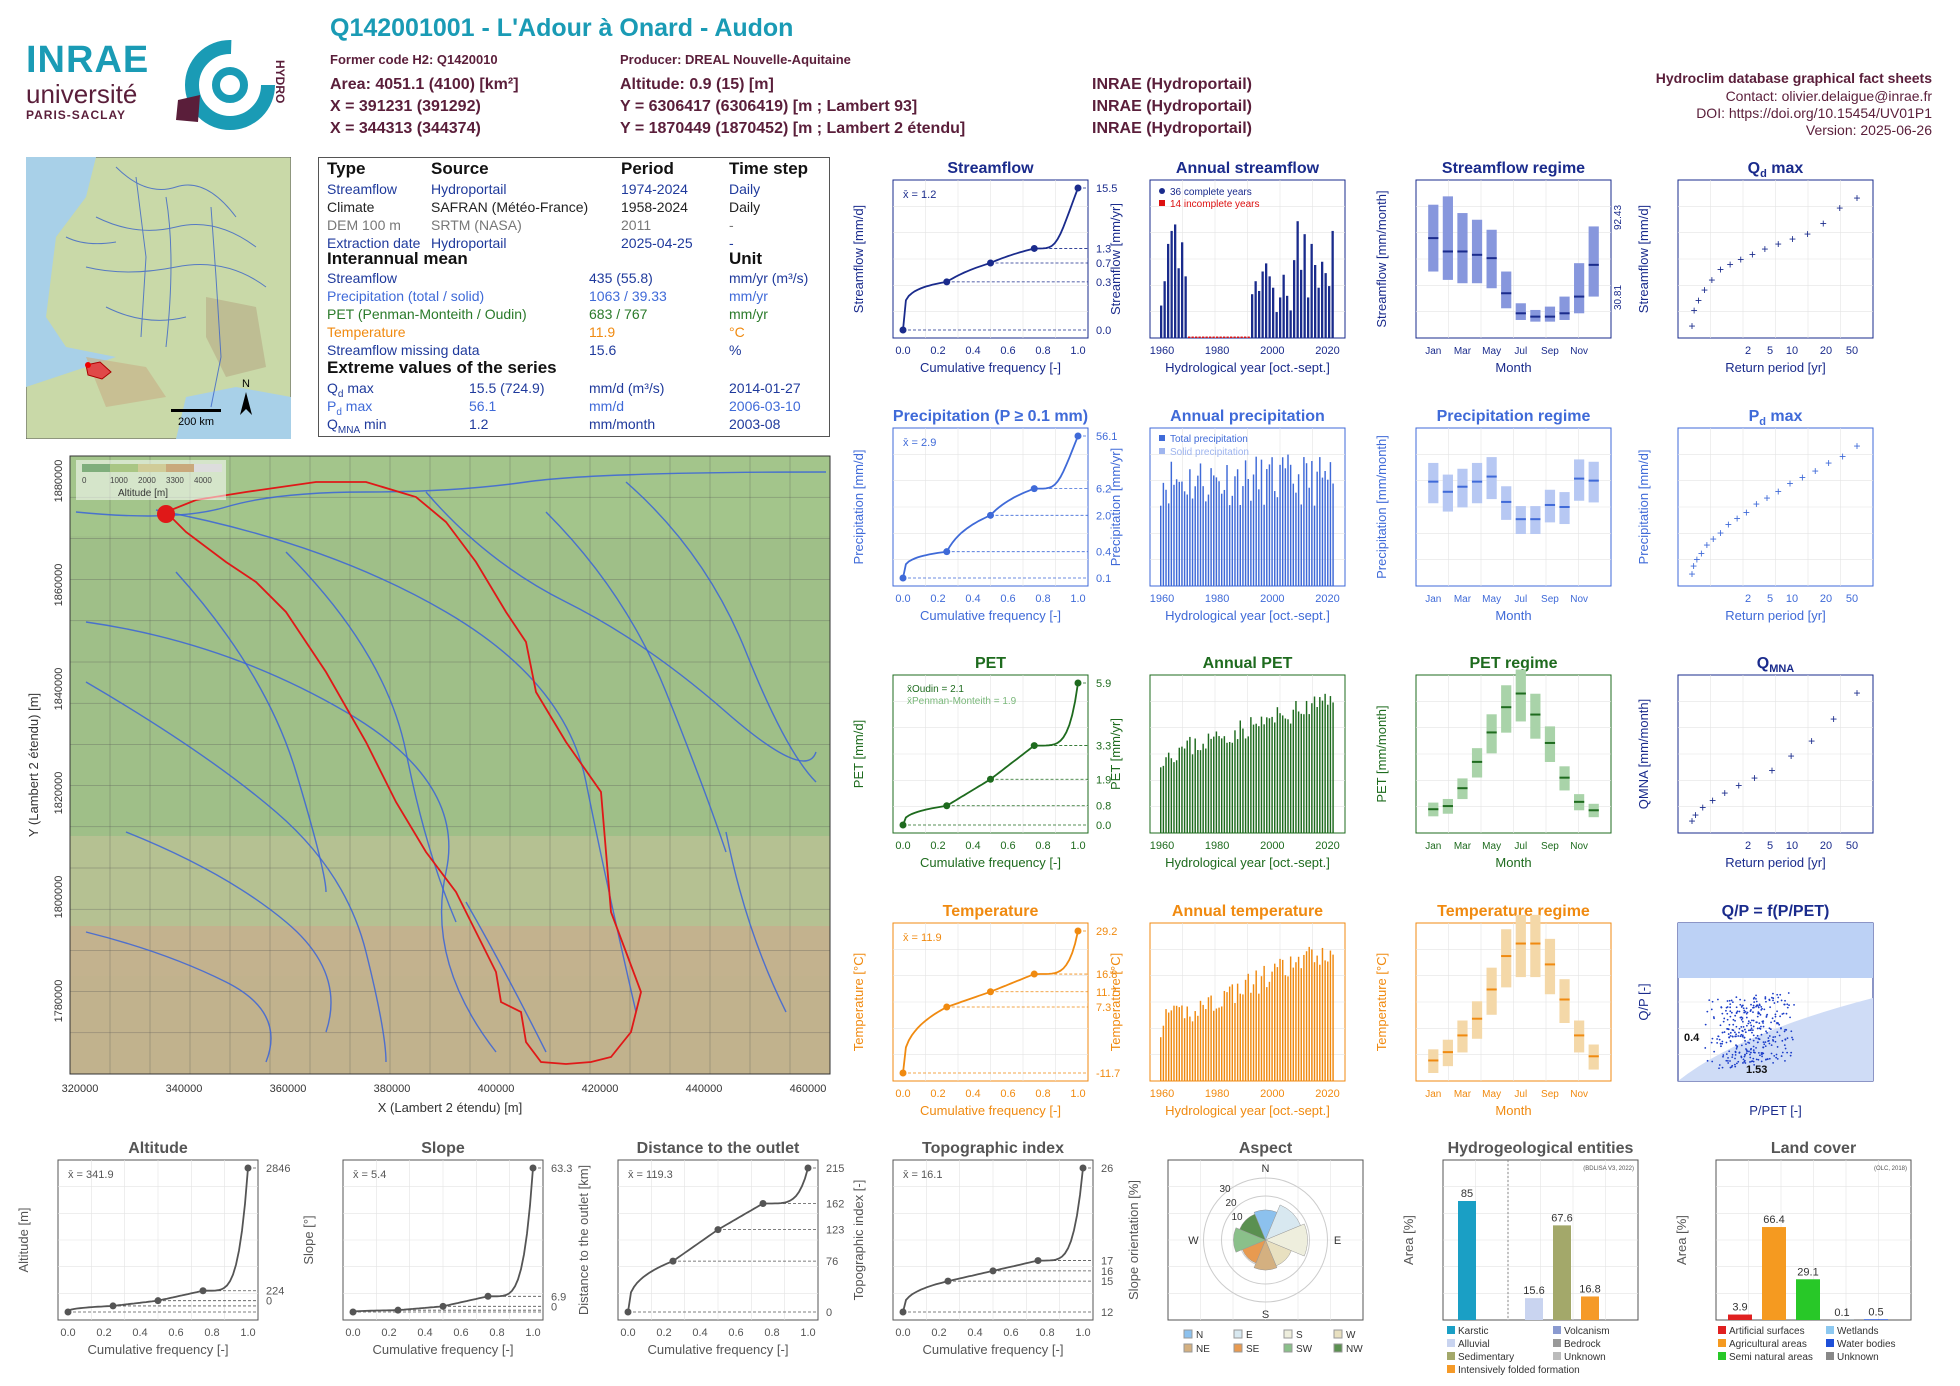  What do you see at coordinates (1199, 1335) in the screenshot?
I see `aspect-legend-label: N` at bounding box center [1199, 1335].